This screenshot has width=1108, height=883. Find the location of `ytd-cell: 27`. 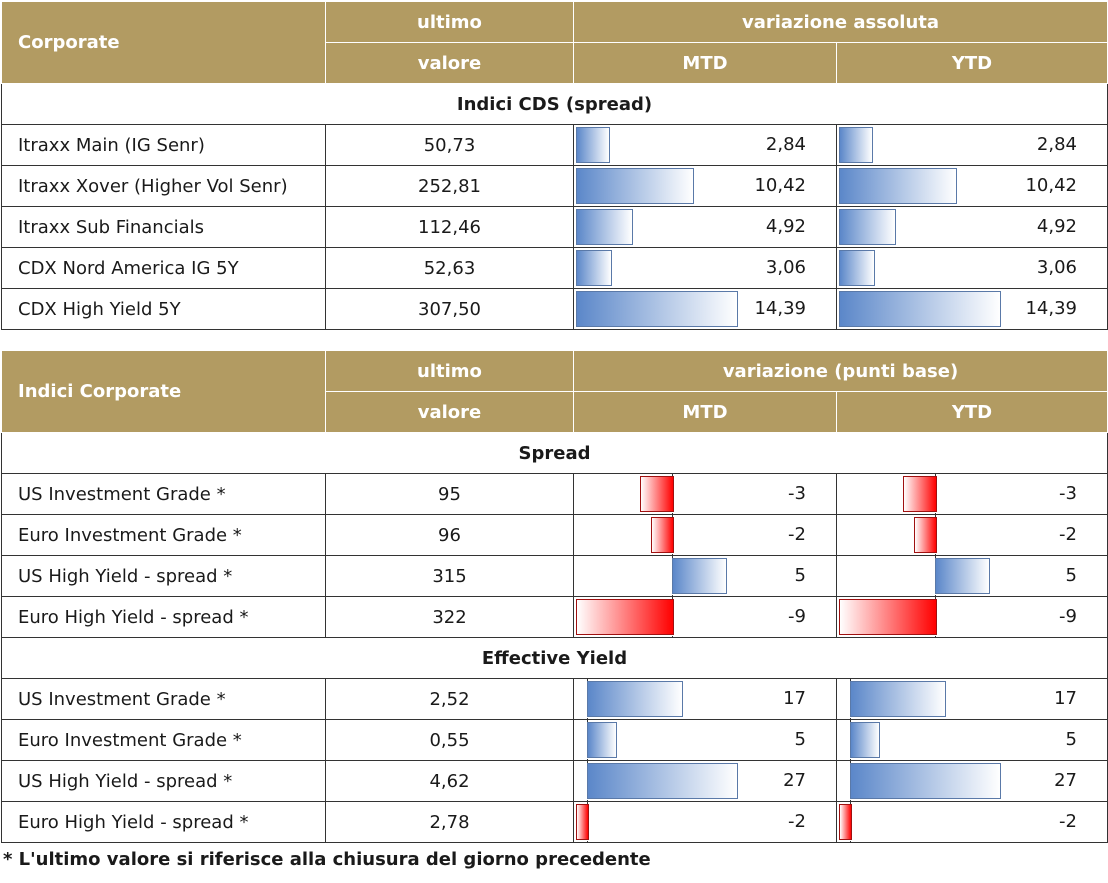

ytd-cell: 27 is located at coordinates (972, 781).